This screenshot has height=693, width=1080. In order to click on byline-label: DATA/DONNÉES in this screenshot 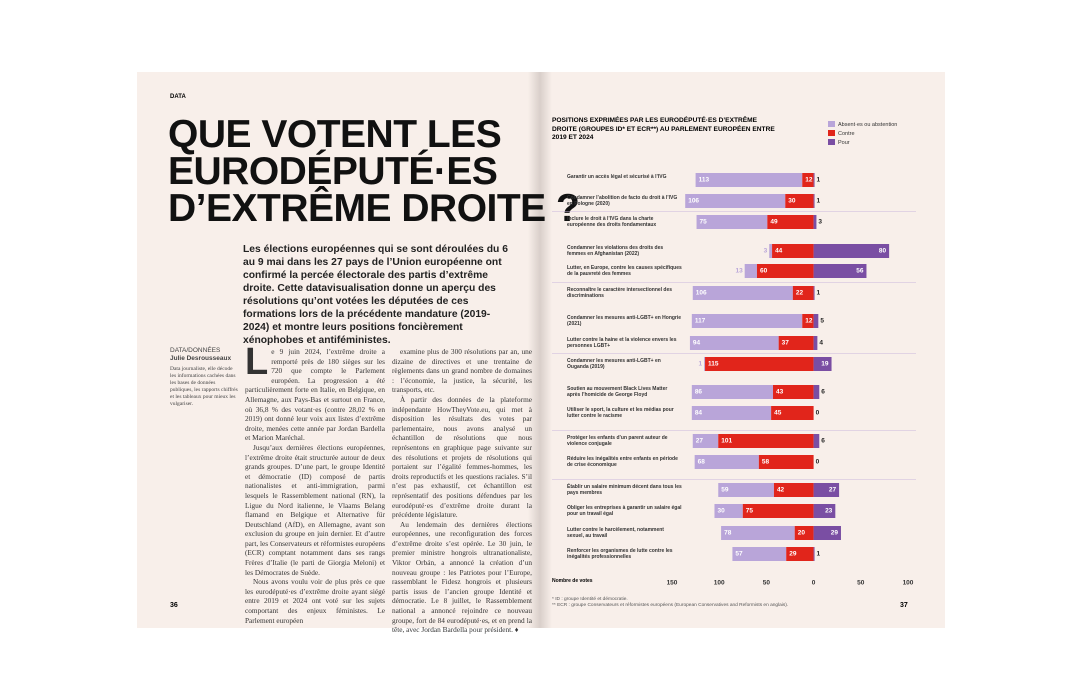, I will do `click(195, 350)`.